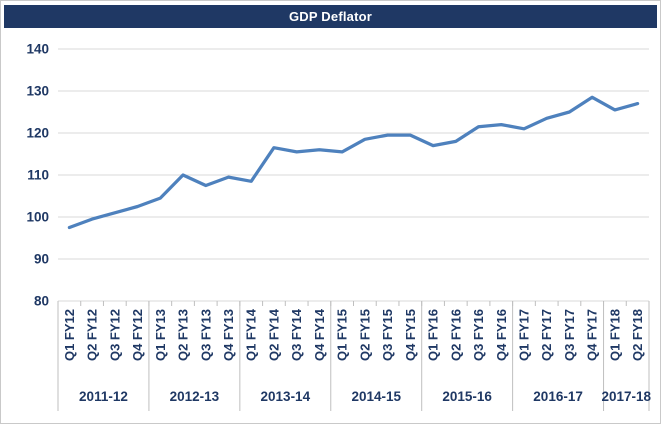  Describe the element at coordinates (37, 133) in the screenshot. I see `y-axis-tick-label: 120` at that location.